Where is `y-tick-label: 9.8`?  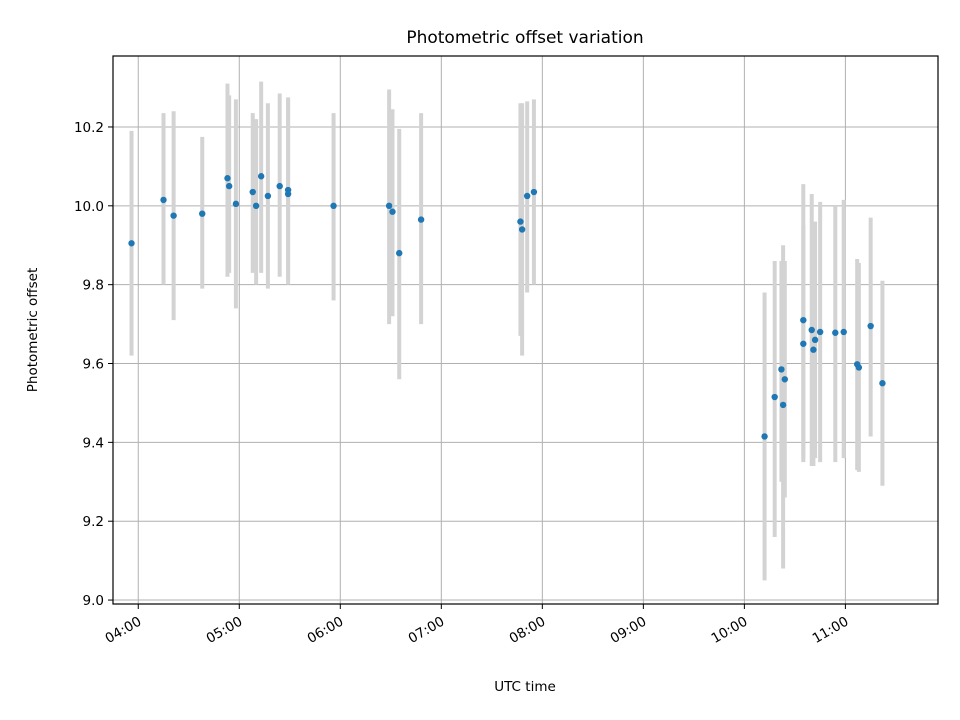 y-tick-label: 9.8 is located at coordinates (93, 286).